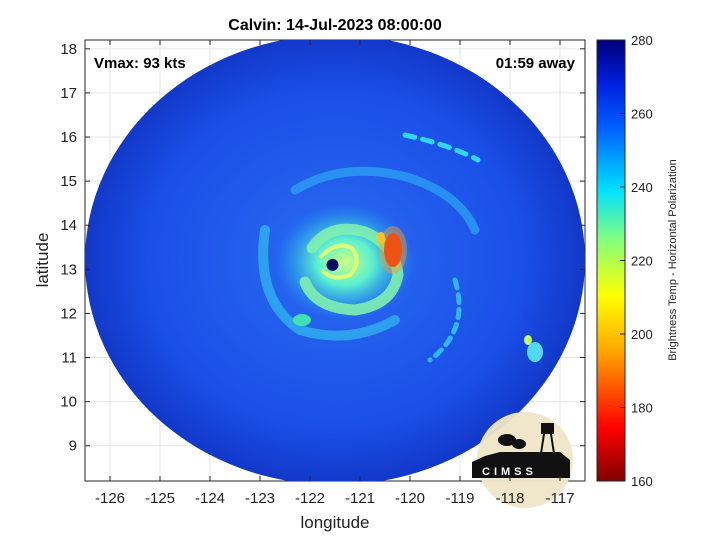 The height and width of the screenshot is (540, 720). What do you see at coordinates (509, 472) in the screenshot?
I see `logo-text: CIMSS` at bounding box center [509, 472].